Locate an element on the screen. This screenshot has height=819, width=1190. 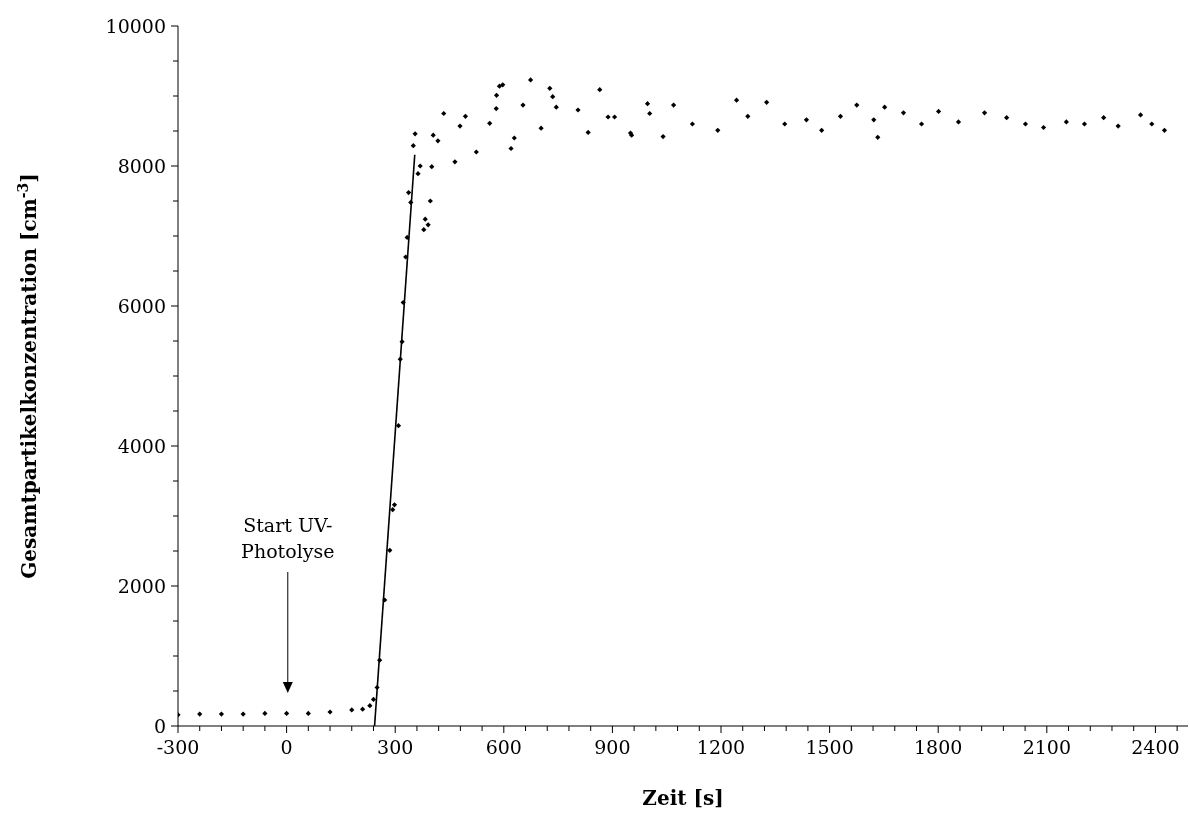
x-tick-label: 2400 is located at coordinates (1155, 747).